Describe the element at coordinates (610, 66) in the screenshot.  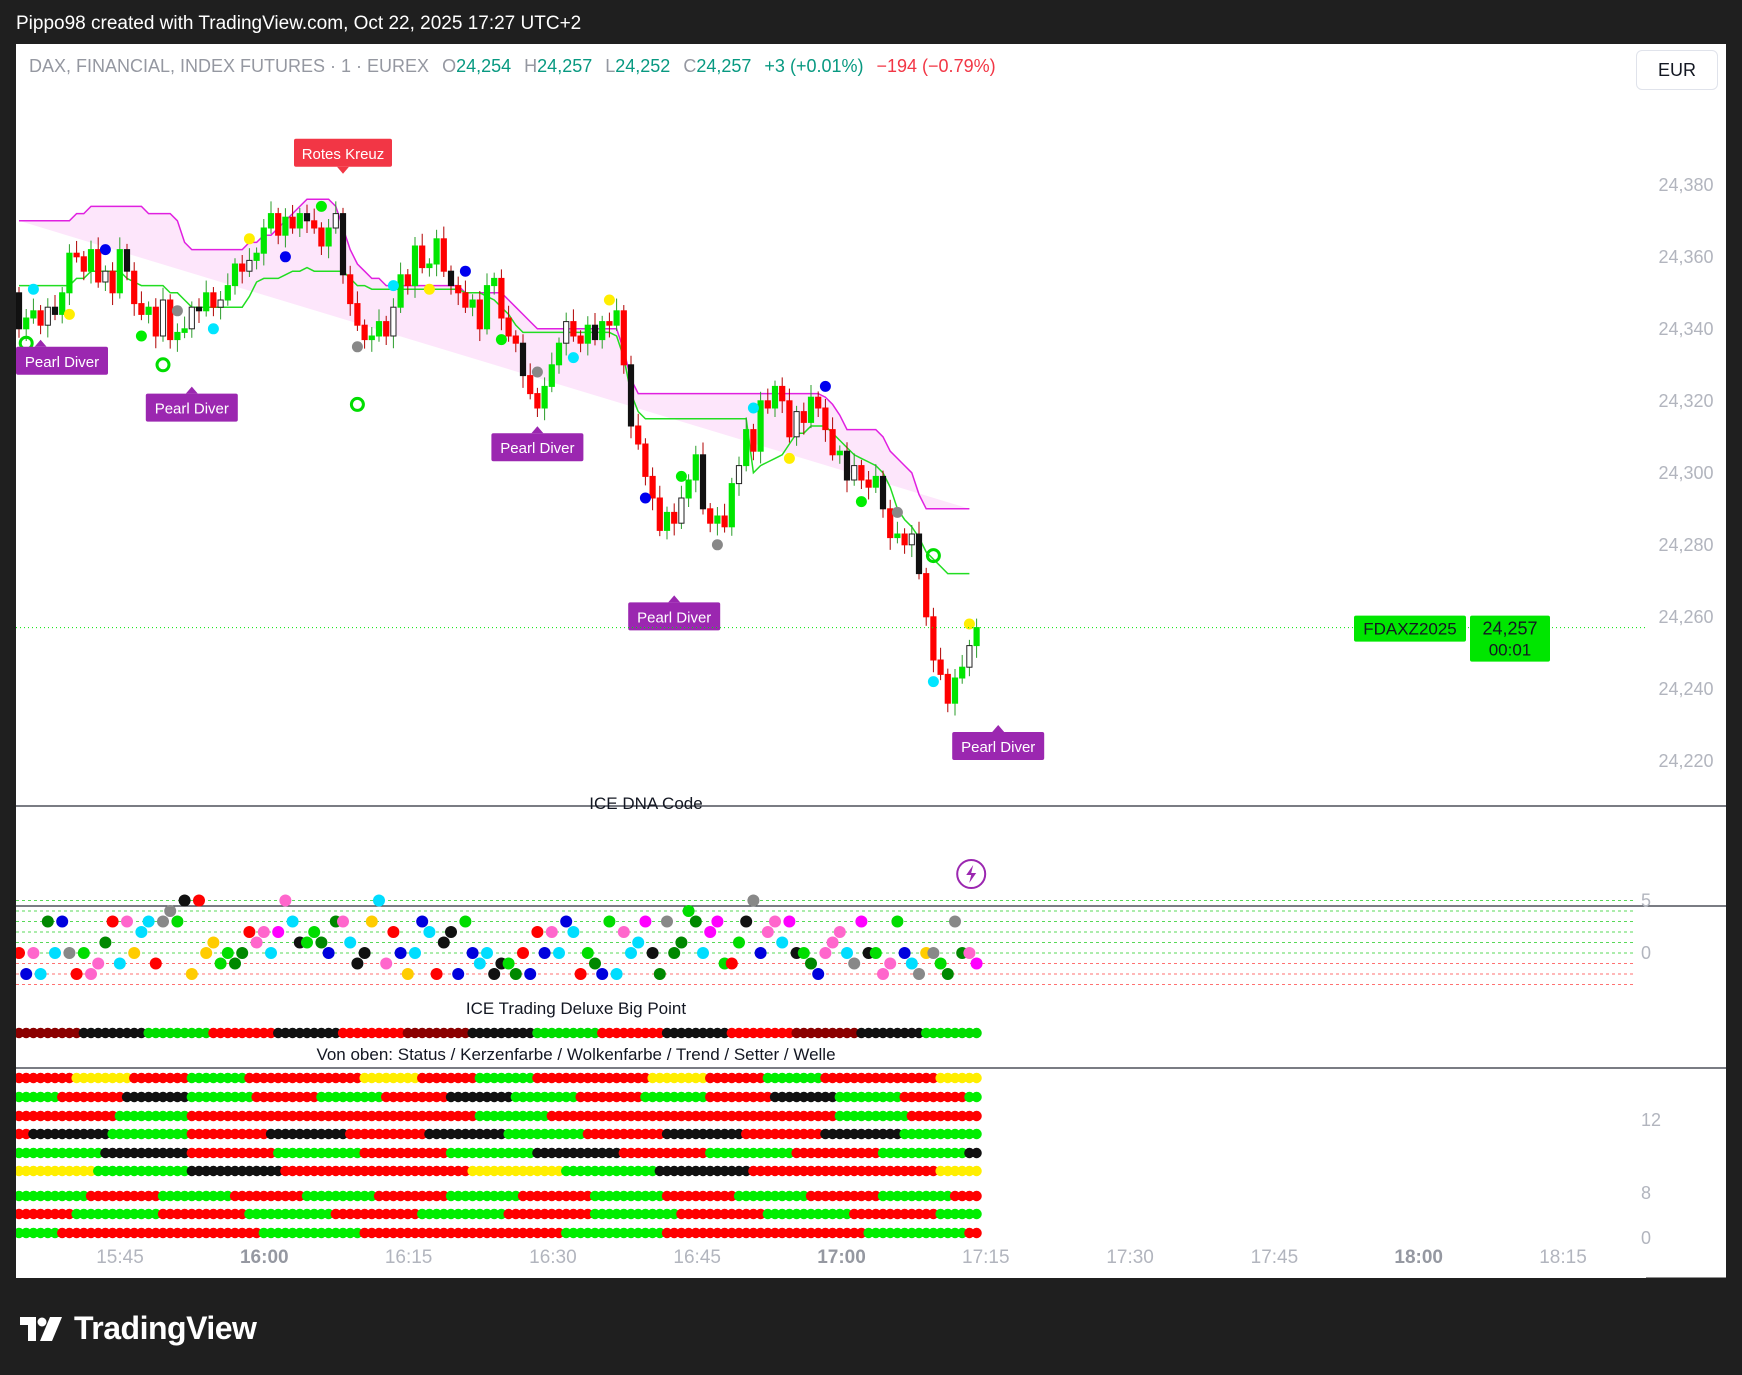
I see `low-label: L` at that location.